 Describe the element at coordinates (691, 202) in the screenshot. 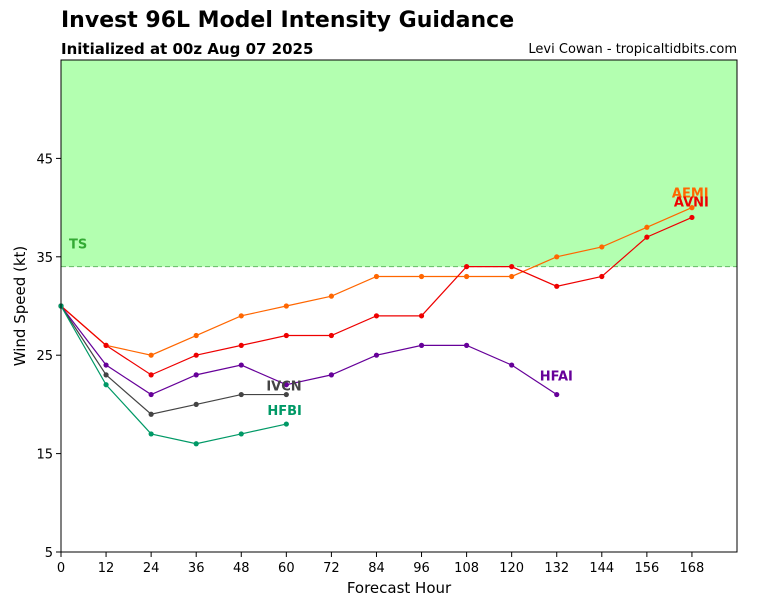

I see `series-label-avni: AVNI` at that location.